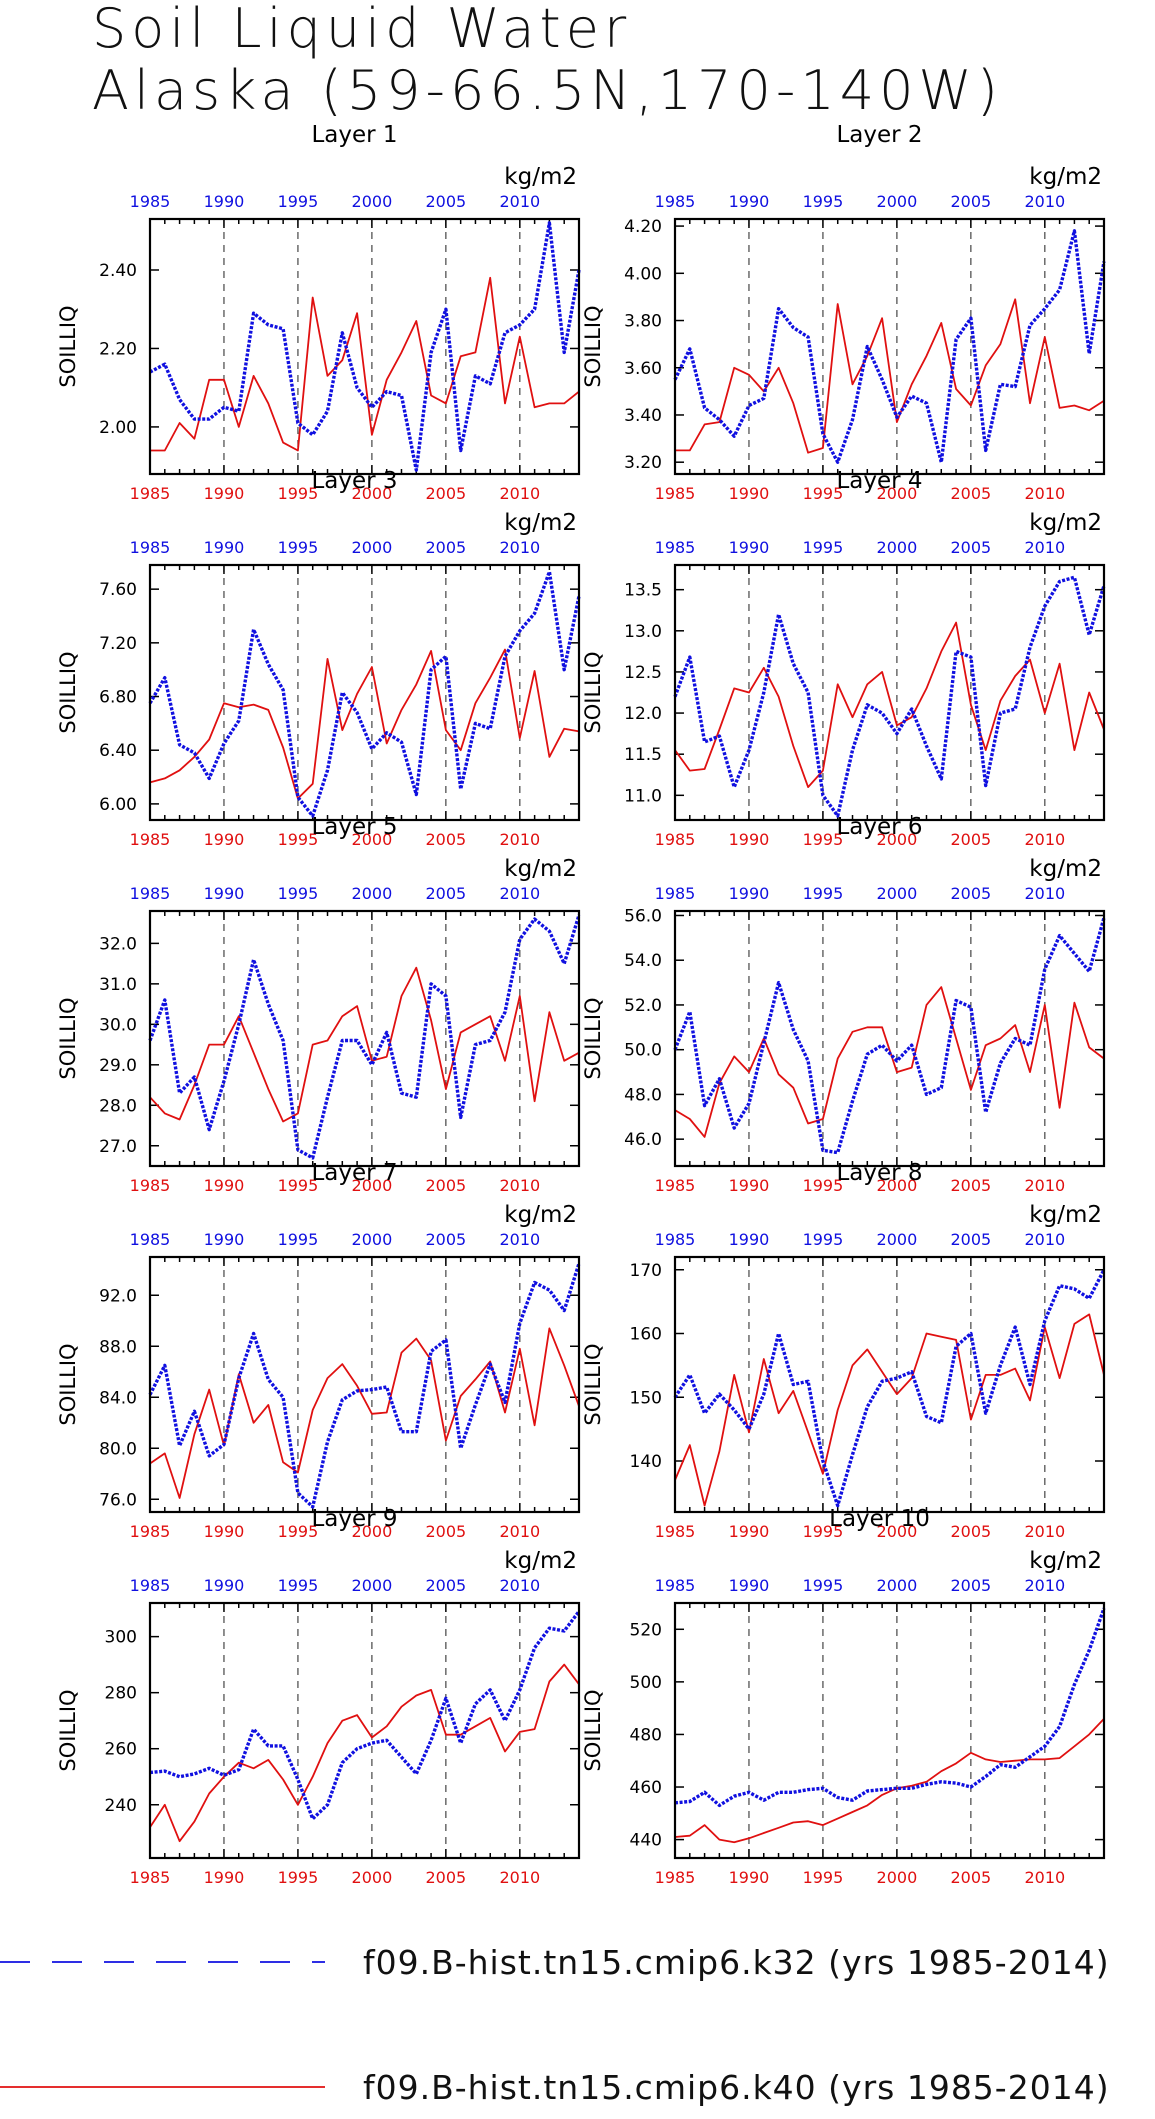  I want to click on y-tick-label: 3.60, so click(643, 369).